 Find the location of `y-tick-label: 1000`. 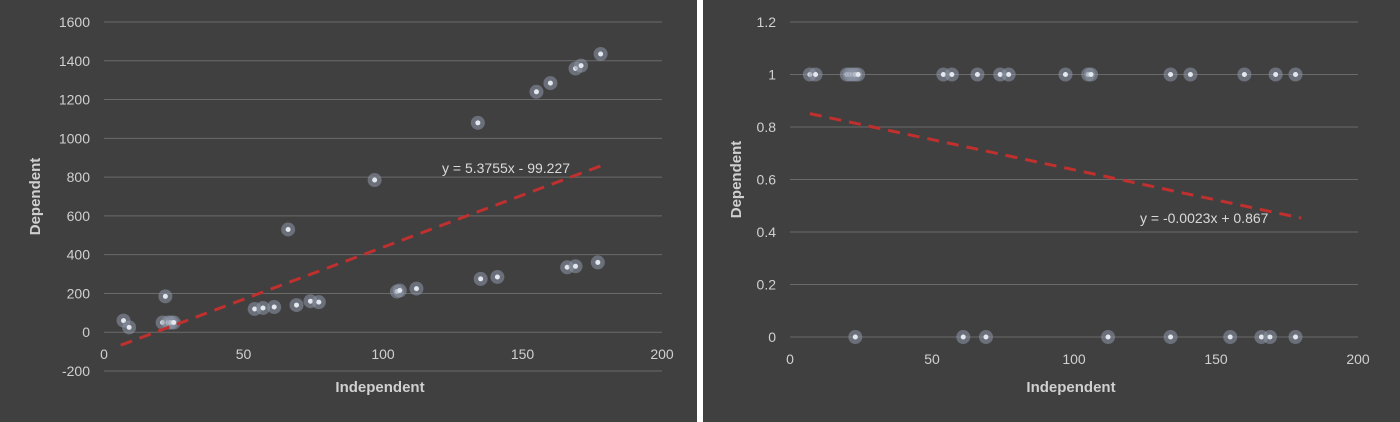

y-tick-label: 1000 is located at coordinates (74, 138).